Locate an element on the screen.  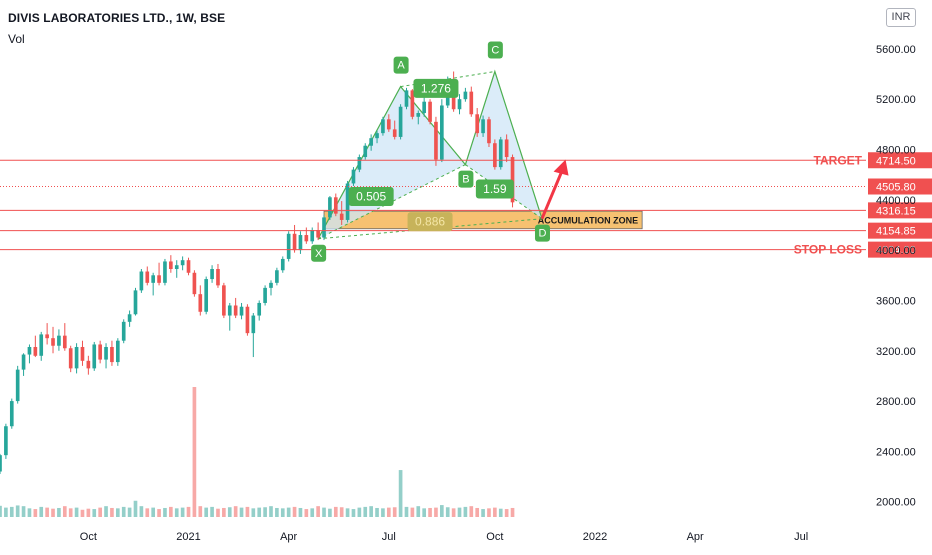
volume-indicator-label: Vol is located at coordinates (16, 39).